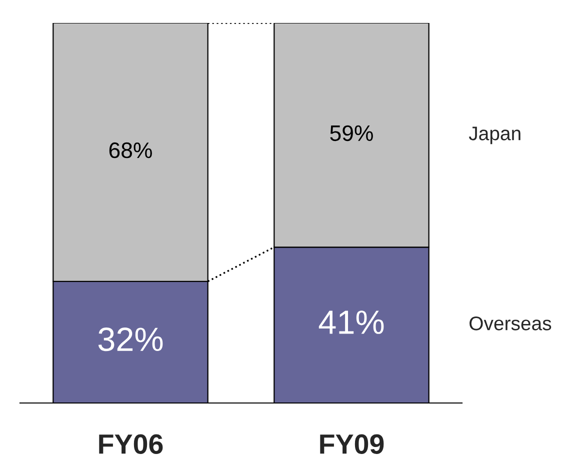  I want to click on data-label: 68%, so click(130, 150).